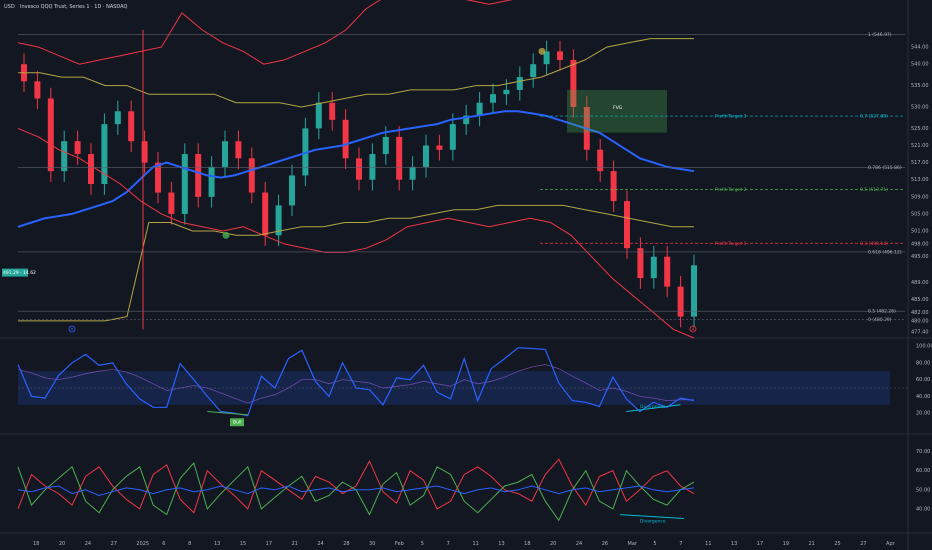 This screenshot has height=550, width=932. I want to click on osc-line-blue, so click(356, 491).